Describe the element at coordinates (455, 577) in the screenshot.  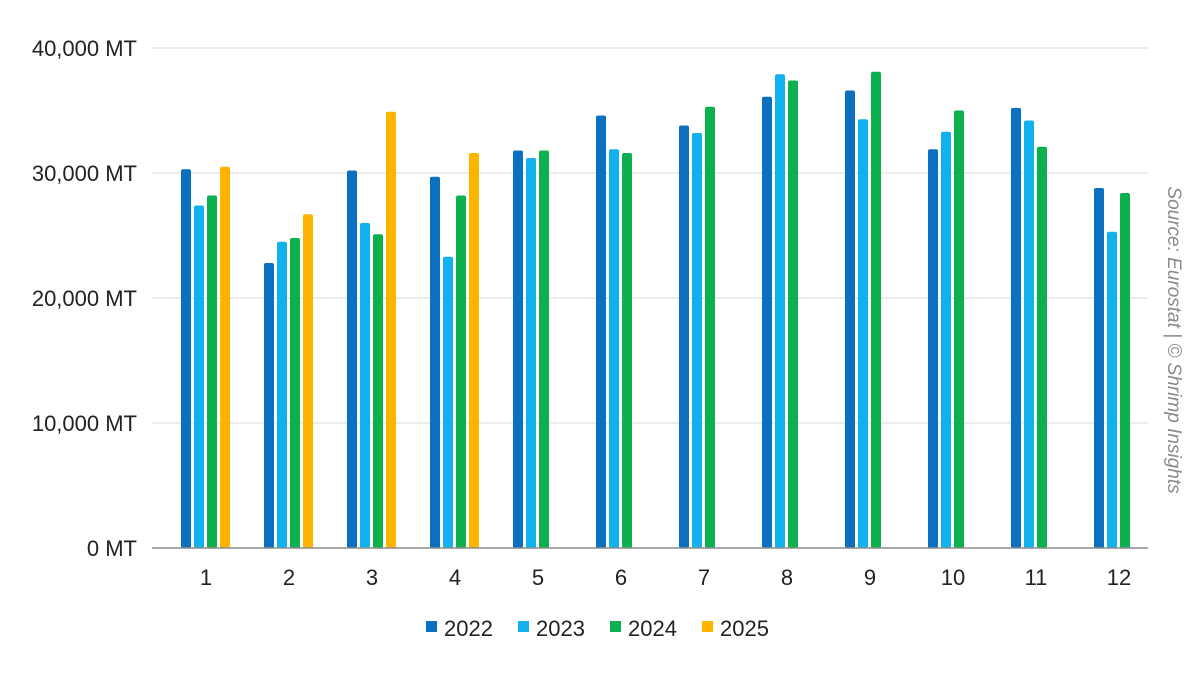
I see `x-tick-label: 4` at that location.